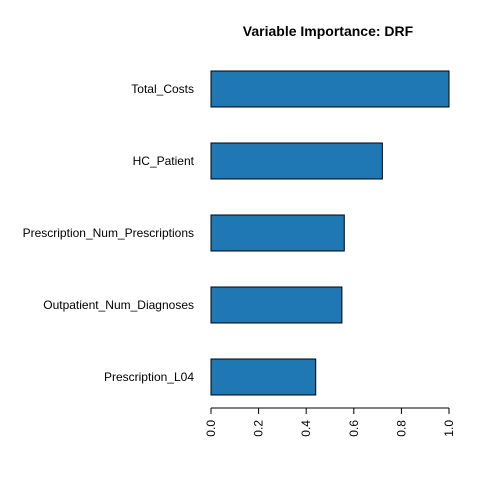 Image resolution: width=480 pixels, height=480 pixels. I want to click on category-label: Outpatient_Num_Diagnoses, so click(118, 305).